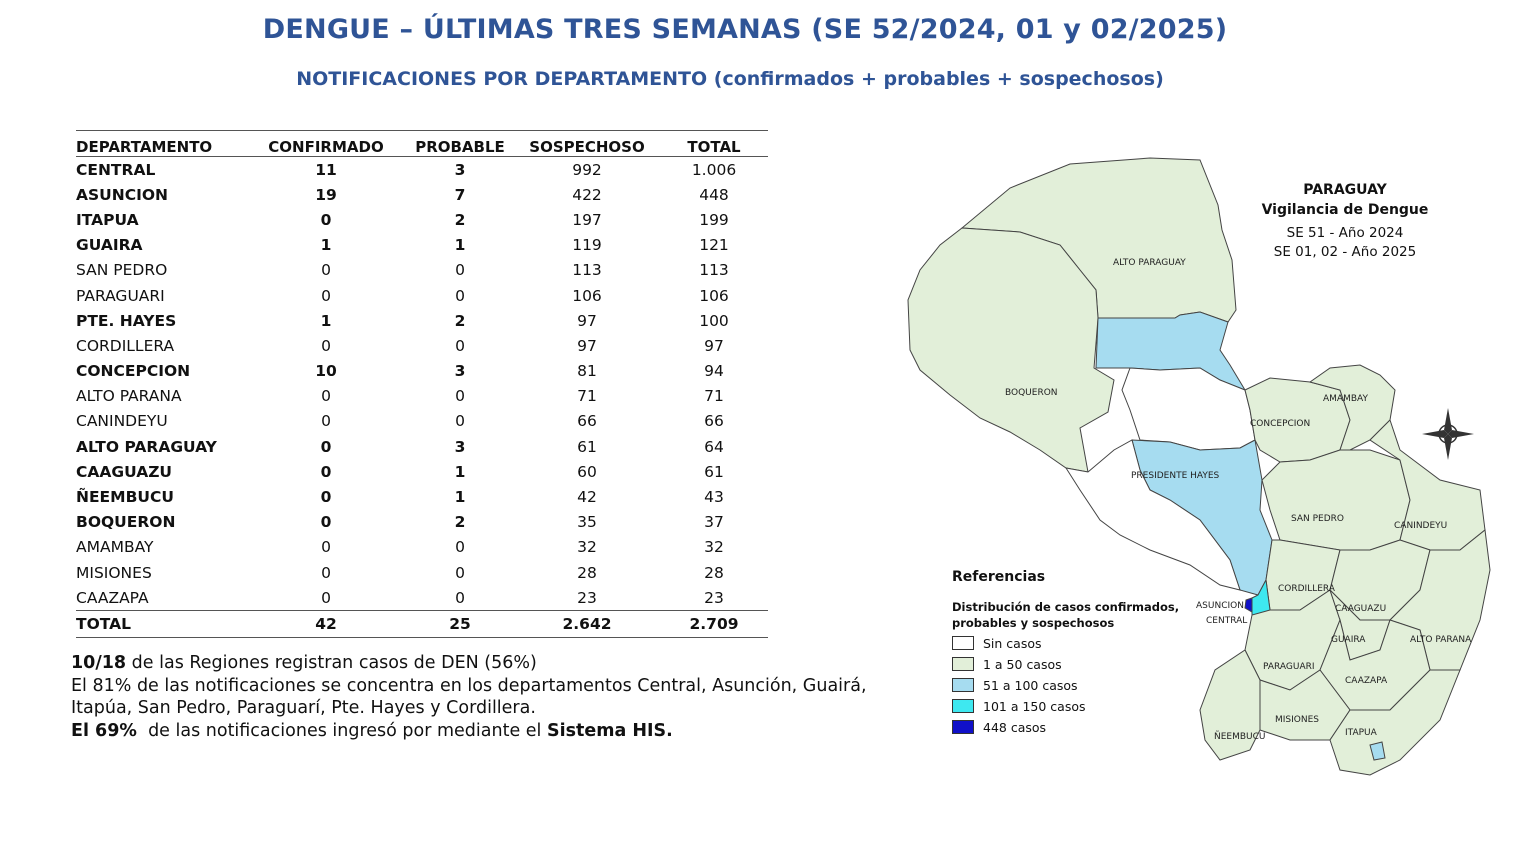 This screenshot has width=1536, height=864. Describe the element at coordinates (714, 219) in the screenshot. I see `cell-total: 199` at that location.